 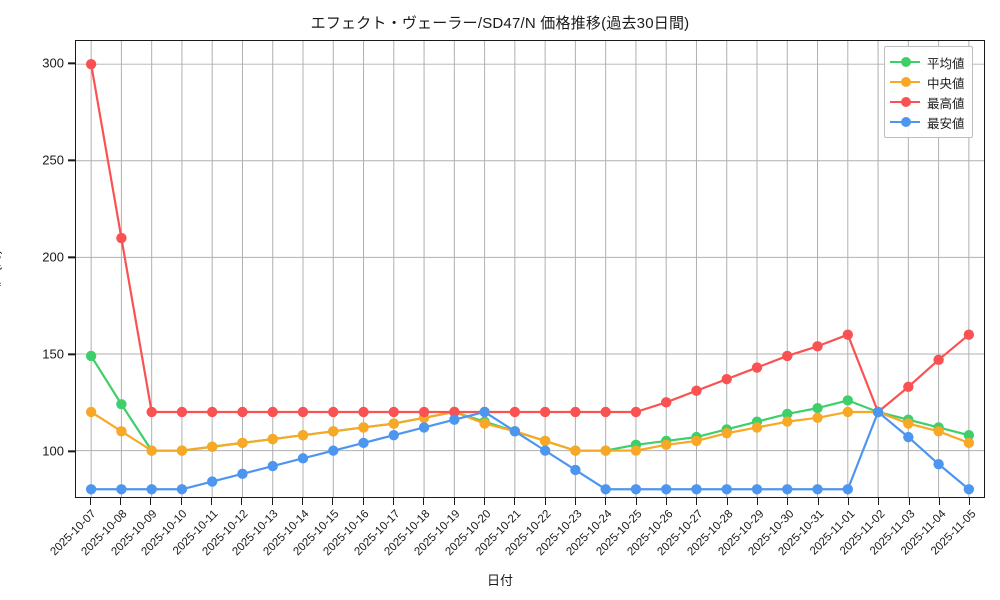 What do you see at coordinates (500, 23) in the screenshot?
I see `chart-title: エフェクト・ヴェーラー/SD47/N 価格推移(過去30日間)` at bounding box center [500, 23].